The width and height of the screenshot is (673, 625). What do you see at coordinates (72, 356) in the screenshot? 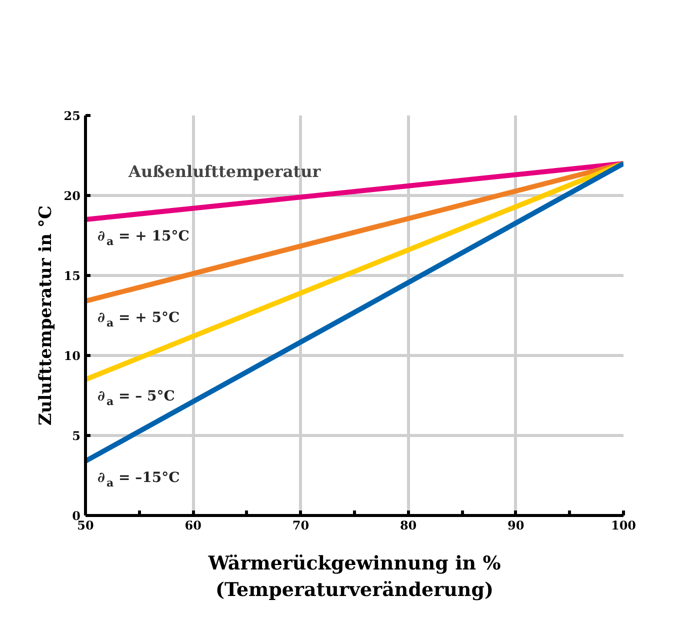
I see `y-tick-label: 10` at bounding box center [72, 356].